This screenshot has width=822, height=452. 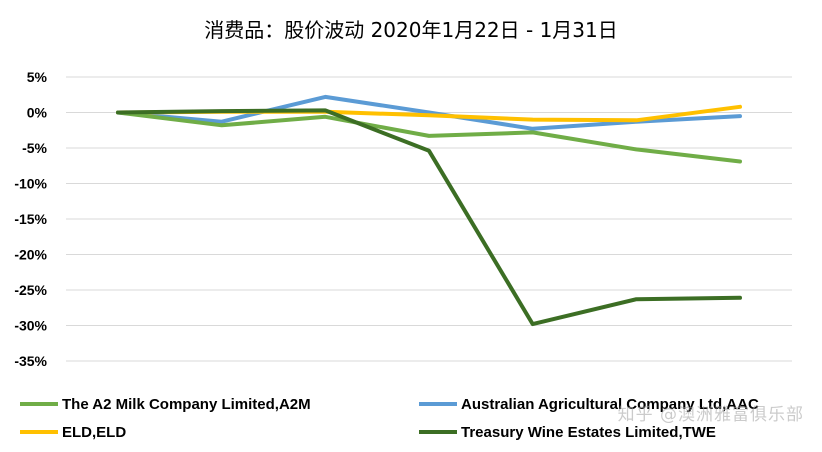 I want to click on y-tick-label: -30%, so click(x=30, y=326).